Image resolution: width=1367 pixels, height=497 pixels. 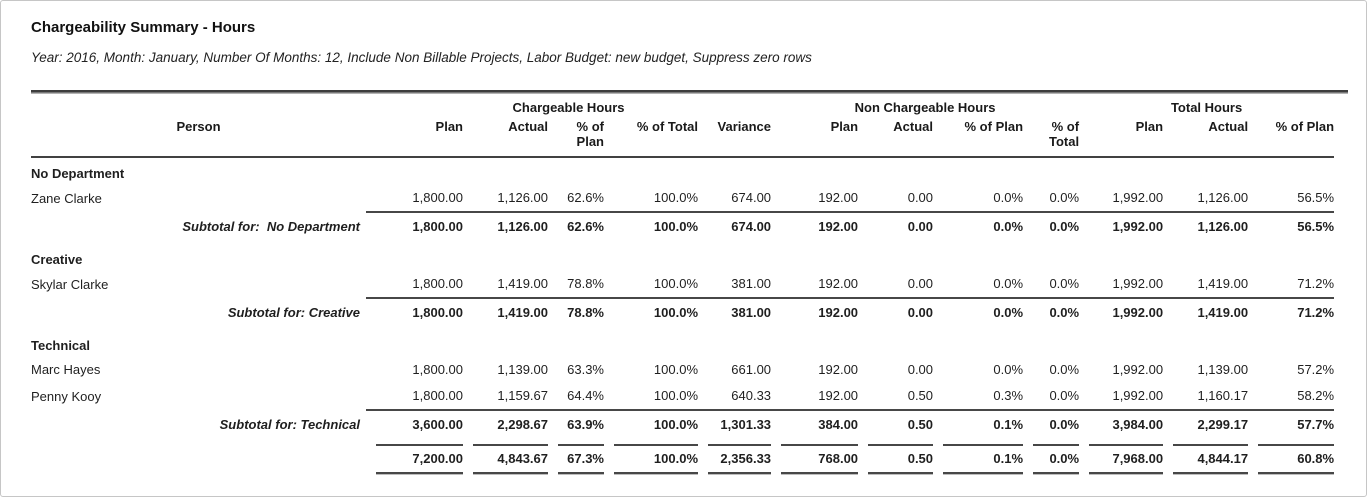 I want to click on person-name: Zane Clarke, so click(x=66, y=198).